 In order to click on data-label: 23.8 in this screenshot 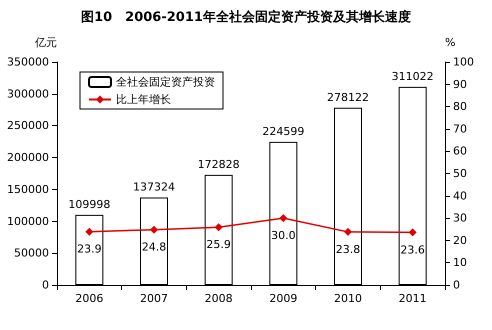, I will do `click(348, 249)`.